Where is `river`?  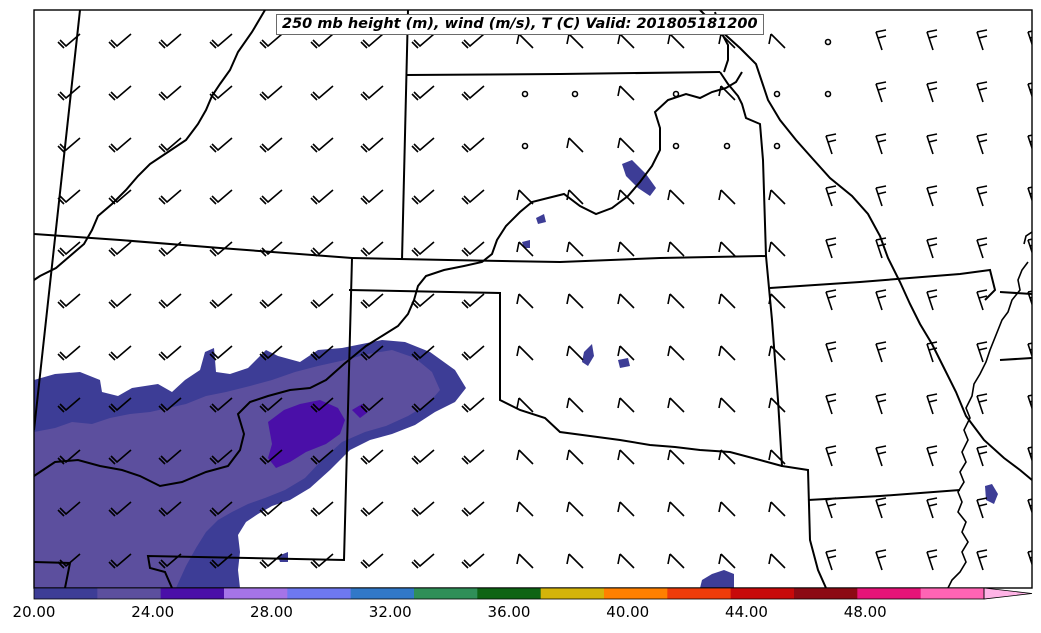
river is located at coordinates (1027, 238).